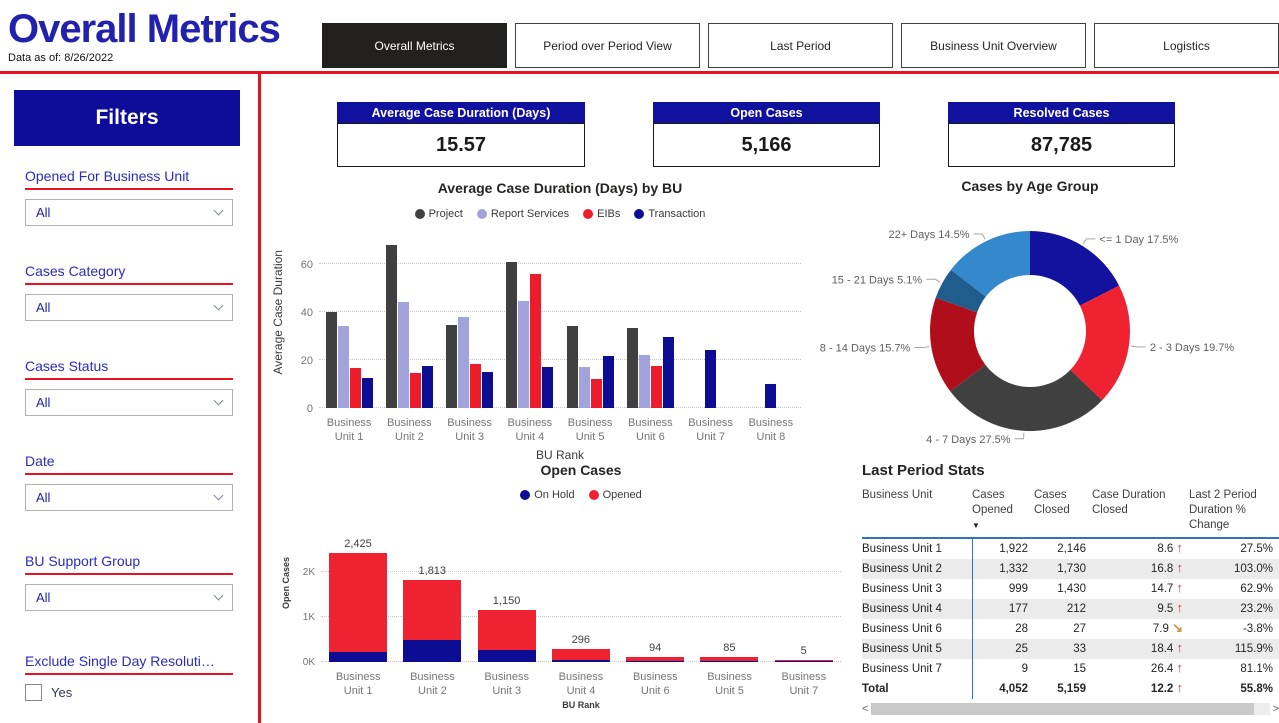 This screenshot has height=723, width=1279. What do you see at coordinates (1075, 268) in the screenshot?
I see `donut-slice-1-day` at bounding box center [1075, 268].